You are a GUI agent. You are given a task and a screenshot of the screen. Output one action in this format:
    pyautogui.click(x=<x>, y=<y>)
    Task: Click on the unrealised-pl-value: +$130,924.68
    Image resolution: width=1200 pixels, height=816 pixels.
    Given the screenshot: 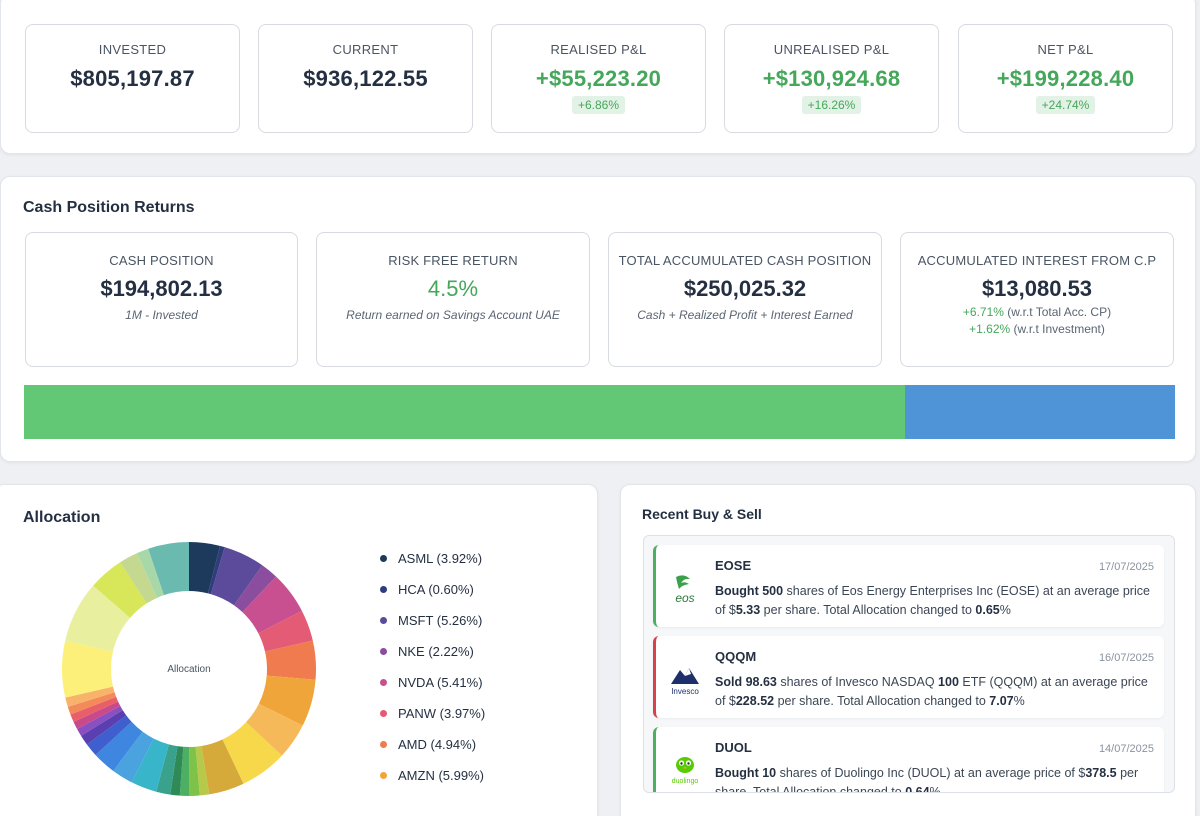 What is the action you would take?
    pyautogui.click(x=831, y=78)
    